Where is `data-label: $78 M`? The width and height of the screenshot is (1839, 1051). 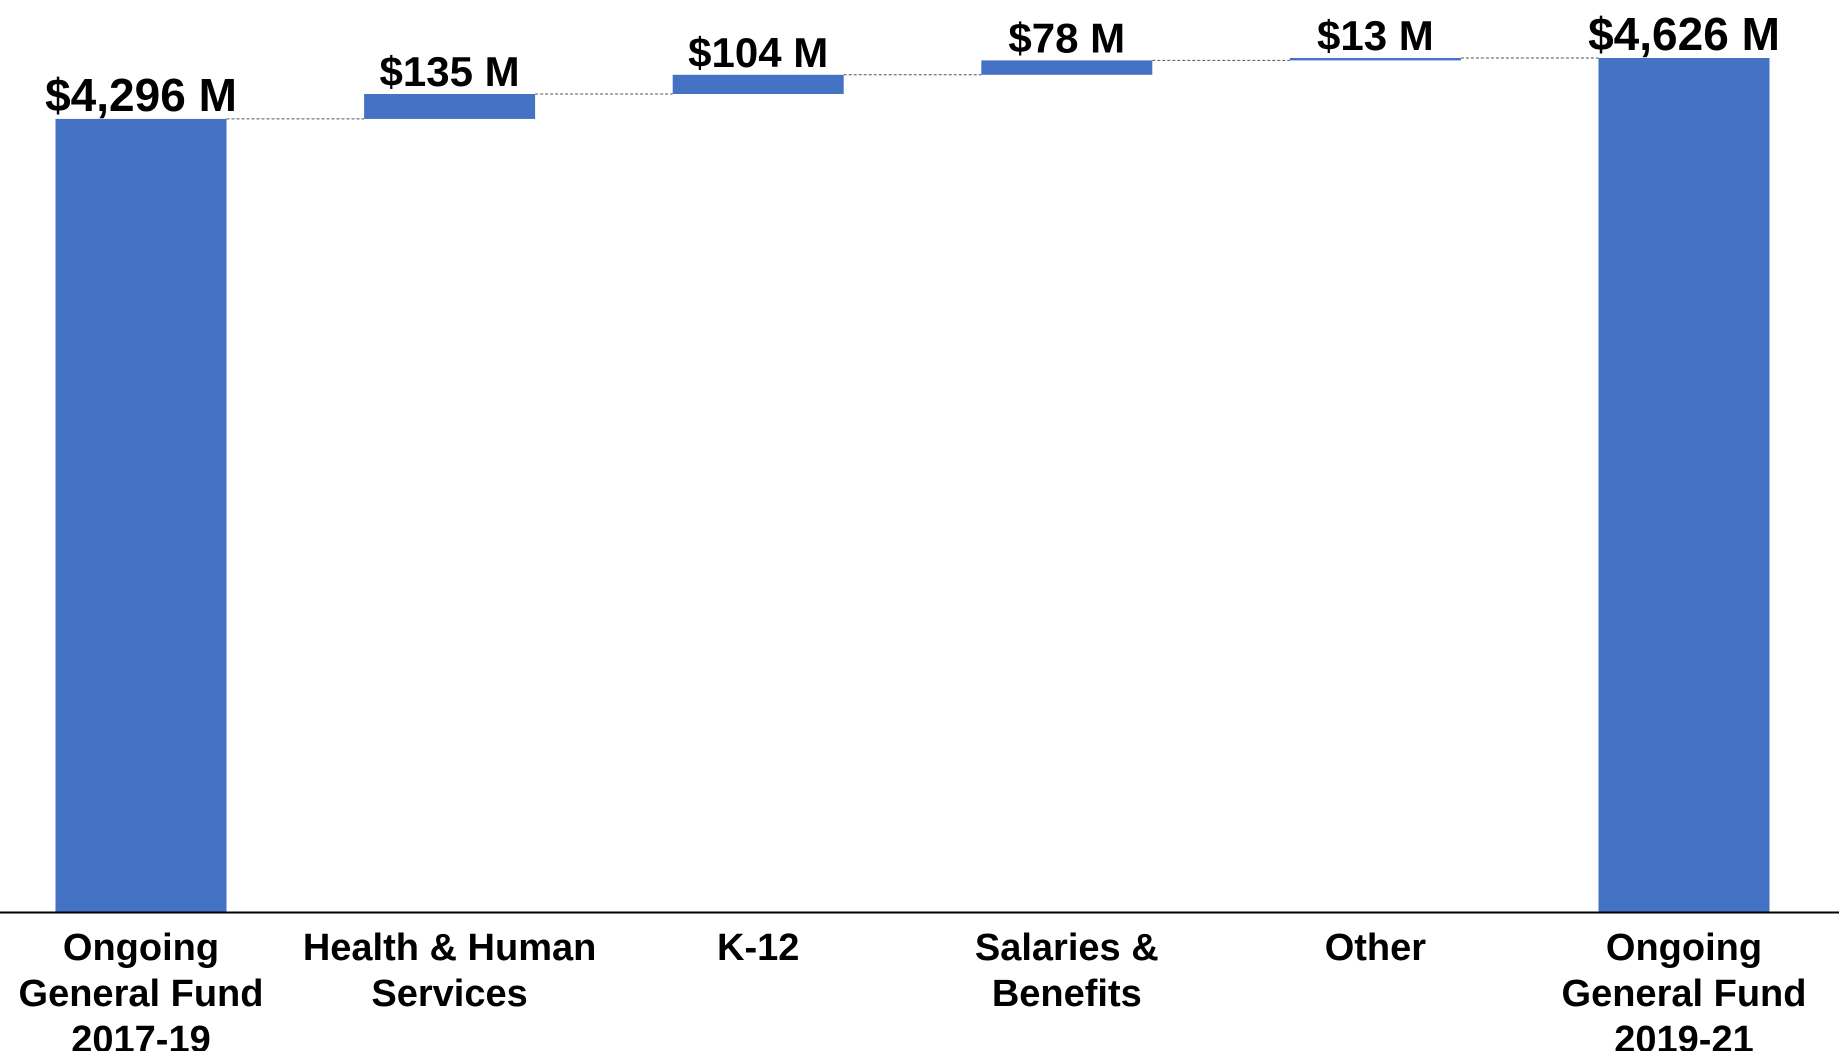 data-label: $78 M is located at coordinates (1066, 37).